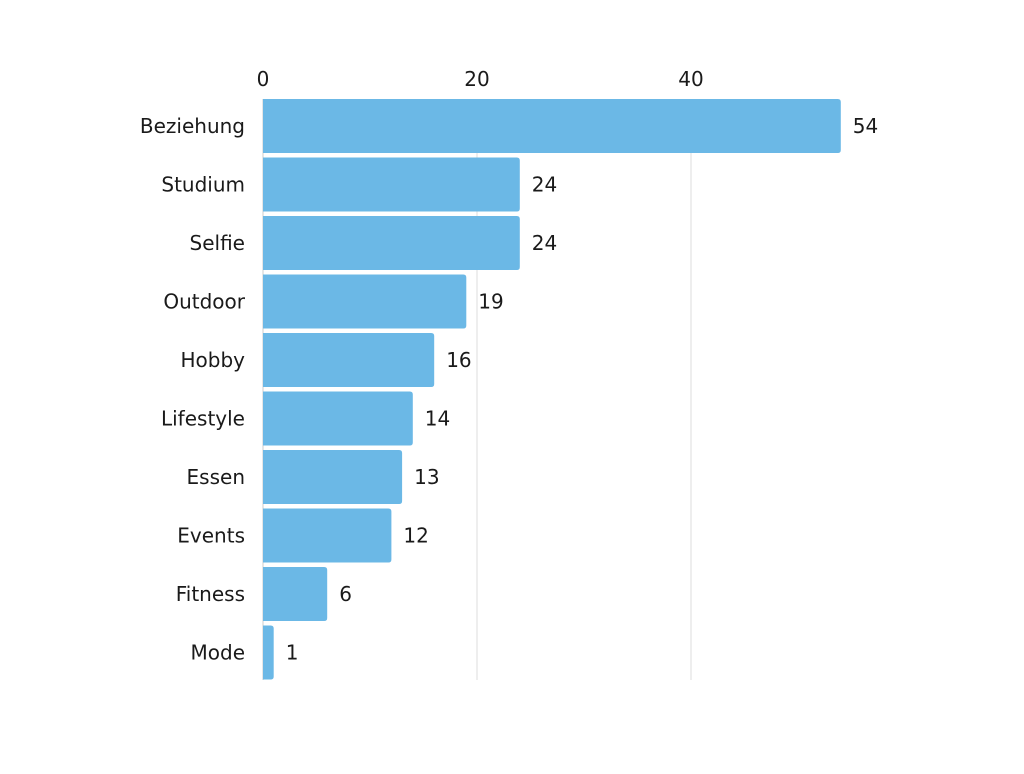 This screenshot has height=774, width=1024. I want to click on value-label: 14, so click(437, 419).